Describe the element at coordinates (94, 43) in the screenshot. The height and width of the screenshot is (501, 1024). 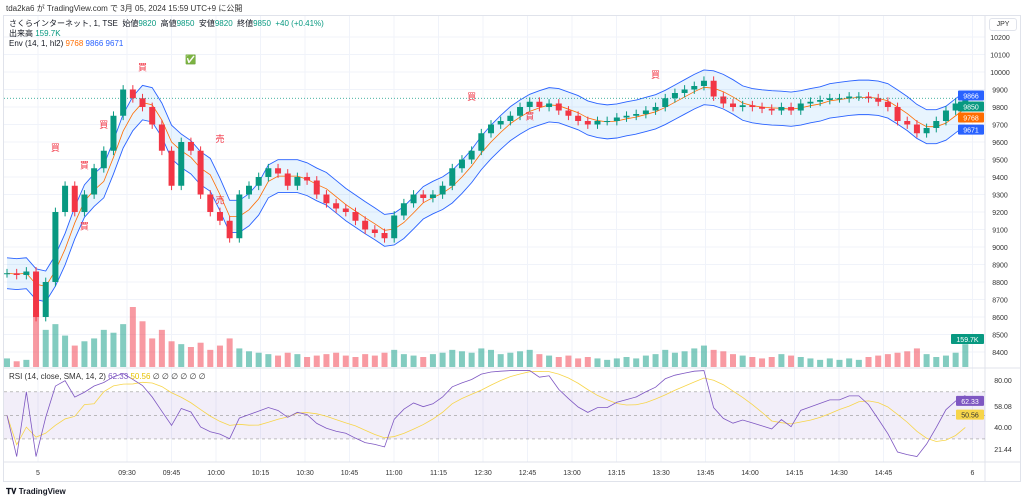
I see `env-upper-value: 9866` at that location.